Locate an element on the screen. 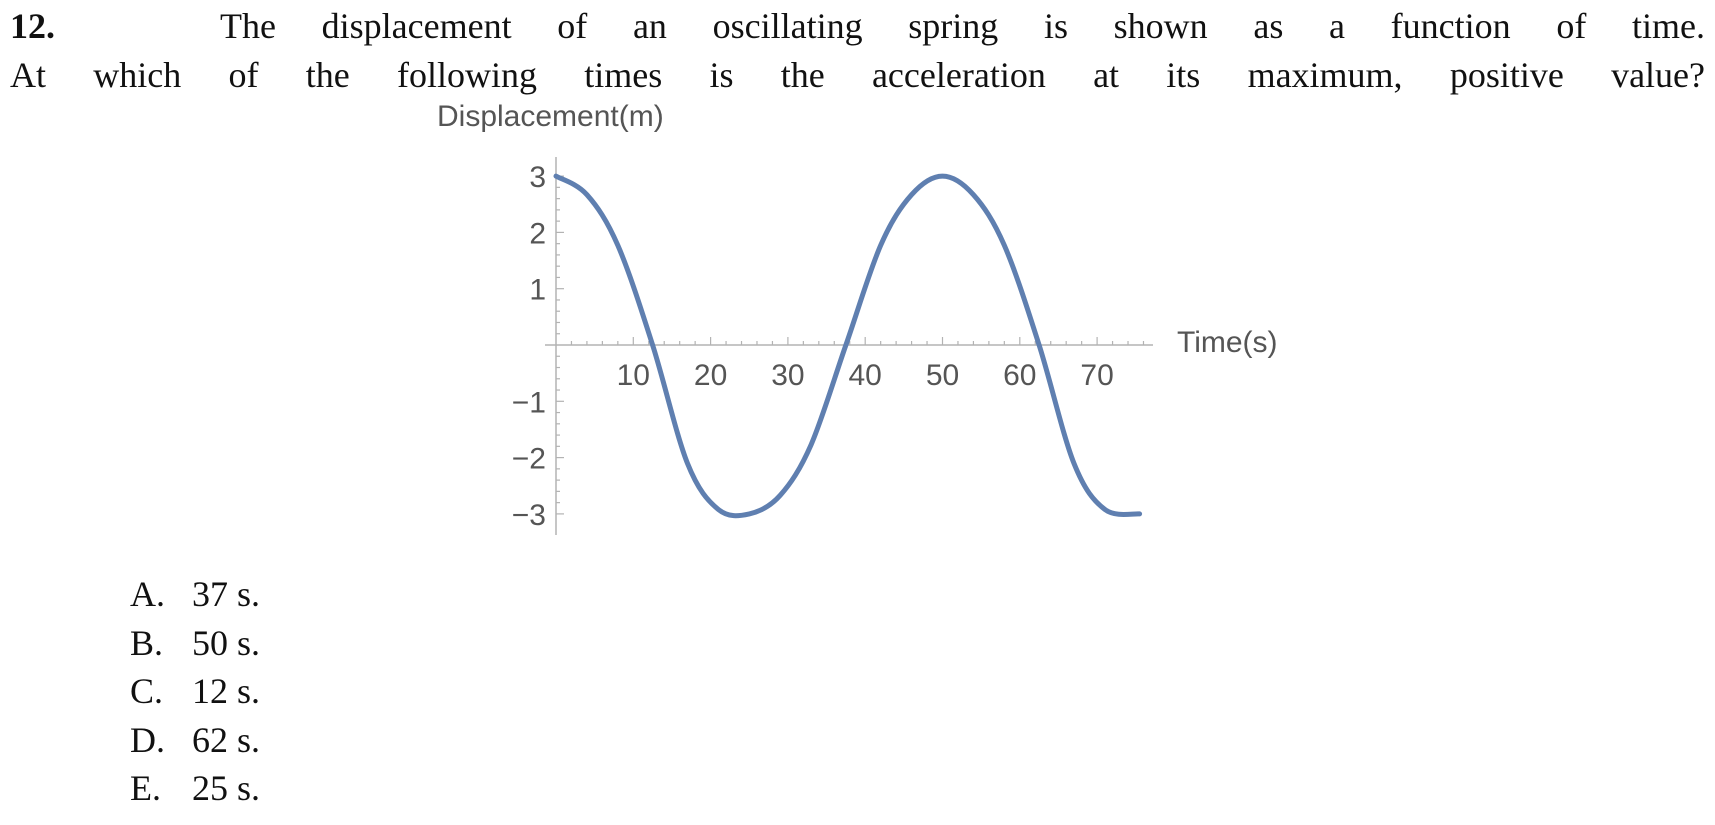 The image size is (1715, 825). y-tick-label: 3 is located at coordinates (537, 177).